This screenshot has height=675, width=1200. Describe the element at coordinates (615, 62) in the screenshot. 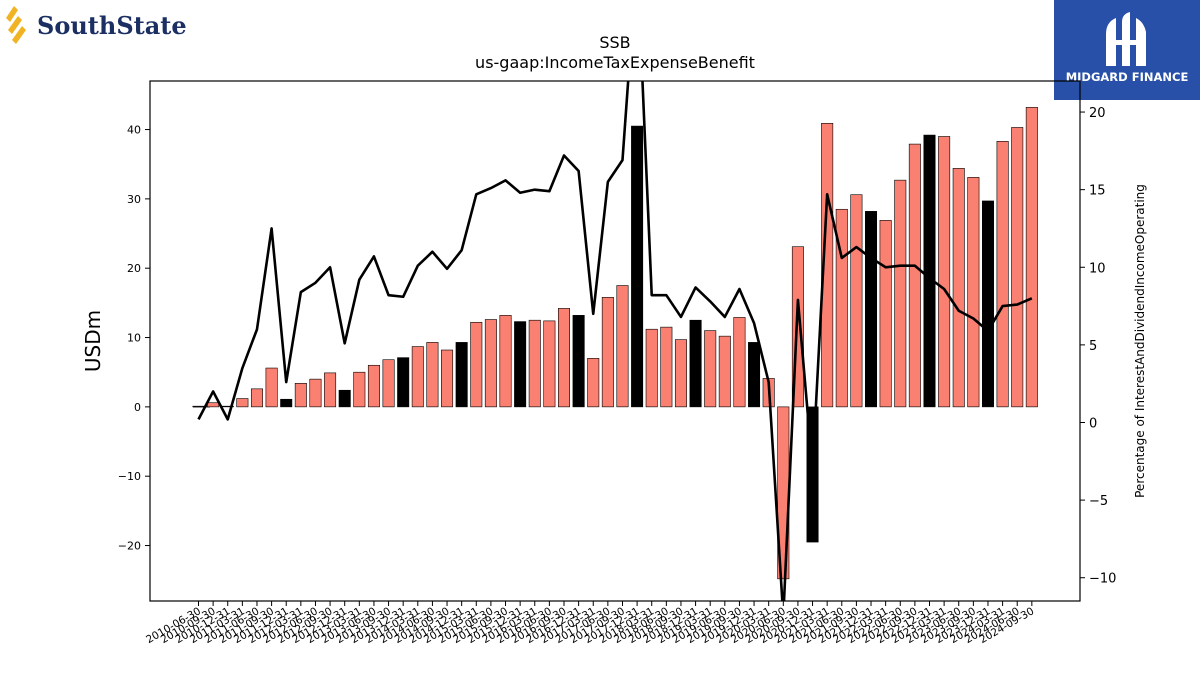

I see `chart-subtitle: us-gaap:IncomeTaxExpenseBenefit` at that location.